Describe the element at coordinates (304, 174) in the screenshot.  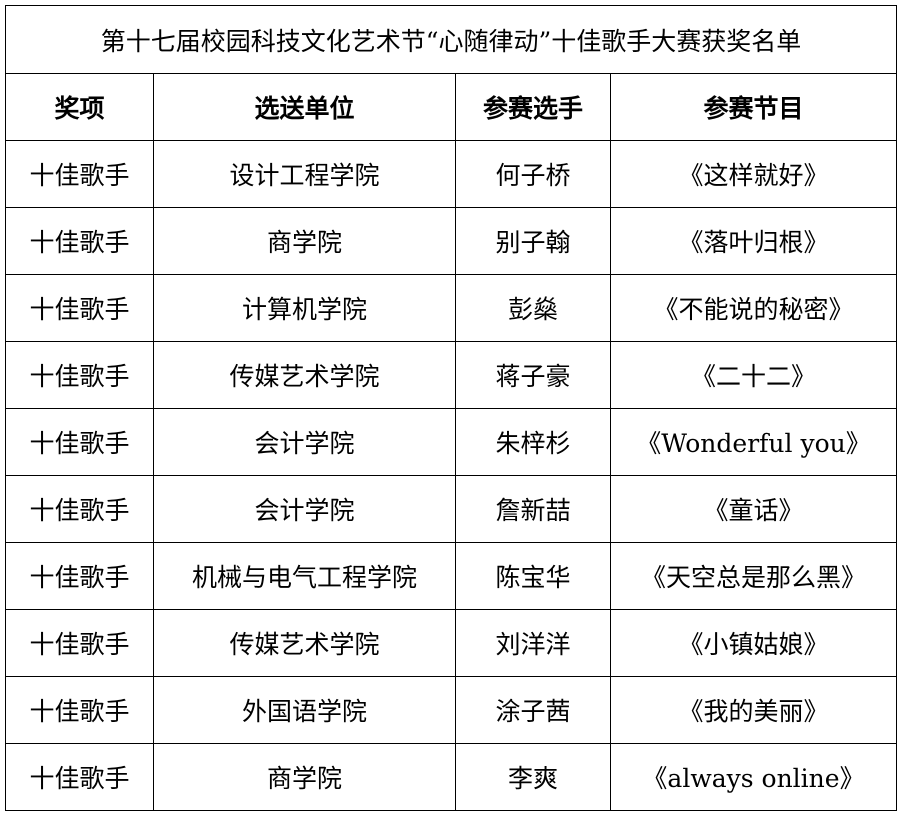
I see `cell-unit: 设计工程学院` at that location.